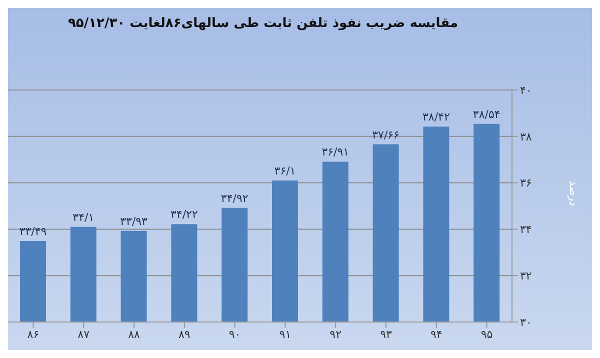 The height and width of the screenshot is (358, 600). What do you see at coordinates (526, 137) in the screenshot?
I see `y-tick-label: ۳۸` at bounding box center [526, 137].